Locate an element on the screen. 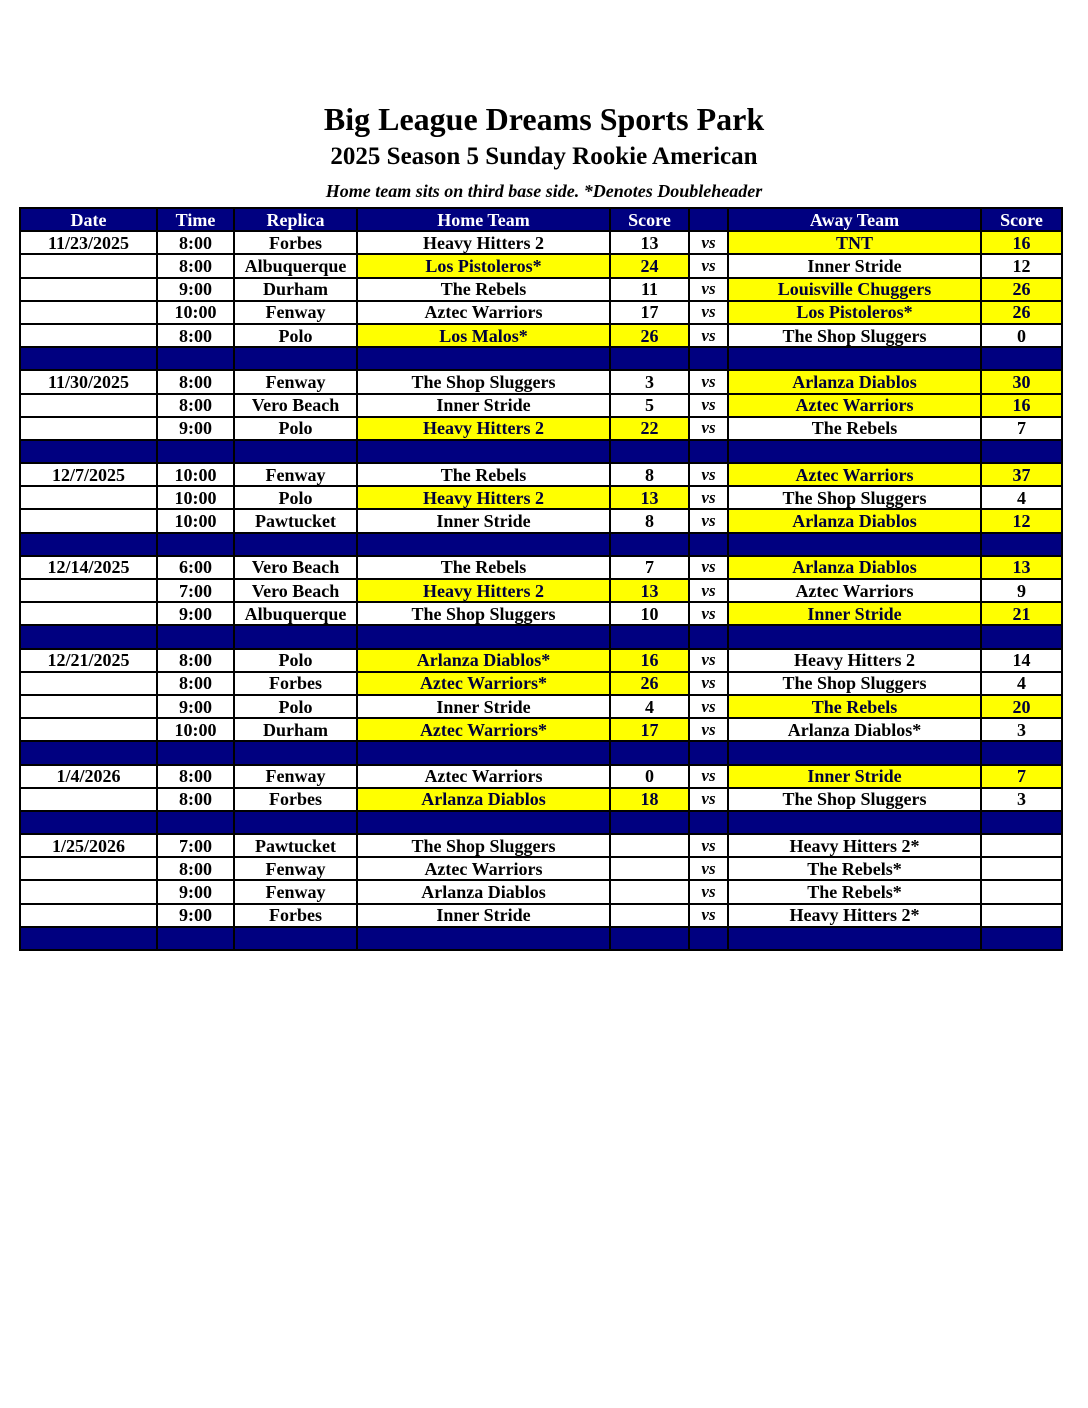 This screenshot has height=1408, width=1088. home-score-cell: 8 is located at coordinates (649, 521).